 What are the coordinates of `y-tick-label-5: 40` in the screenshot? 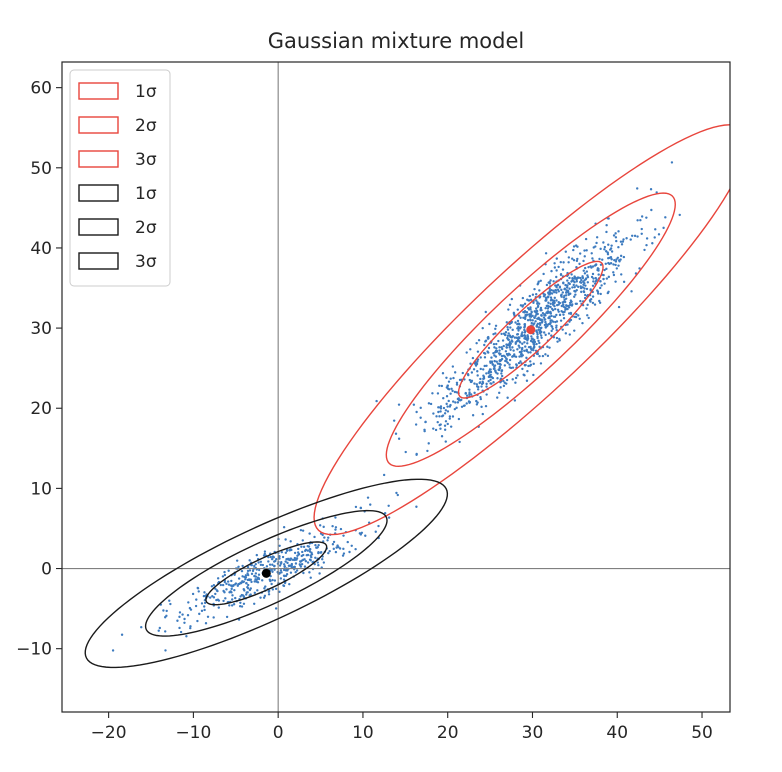 It's located at (41, 249).